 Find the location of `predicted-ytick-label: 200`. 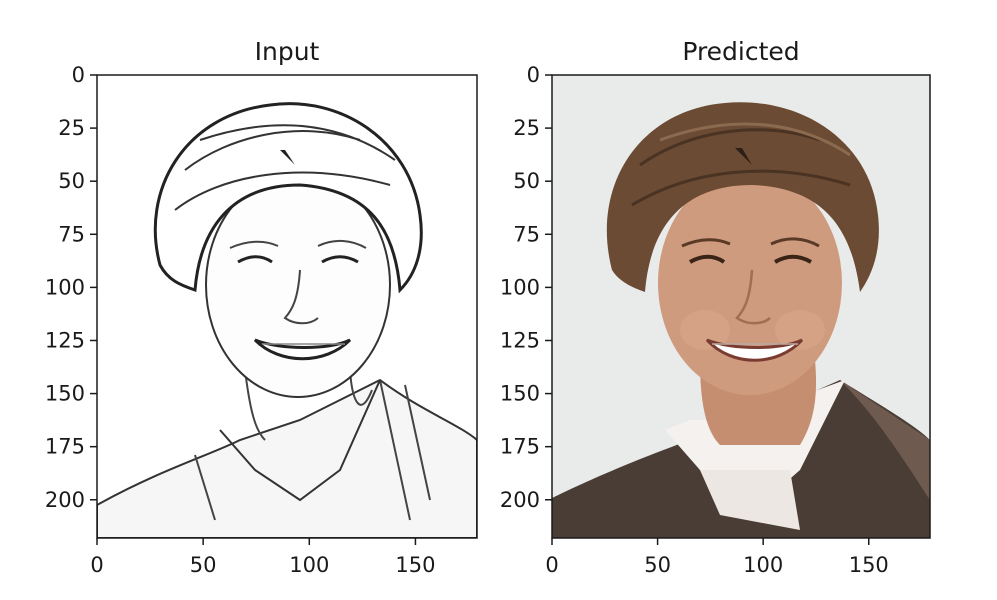

predicted-ytick-label: 200 is located at coordinates (520, 500).